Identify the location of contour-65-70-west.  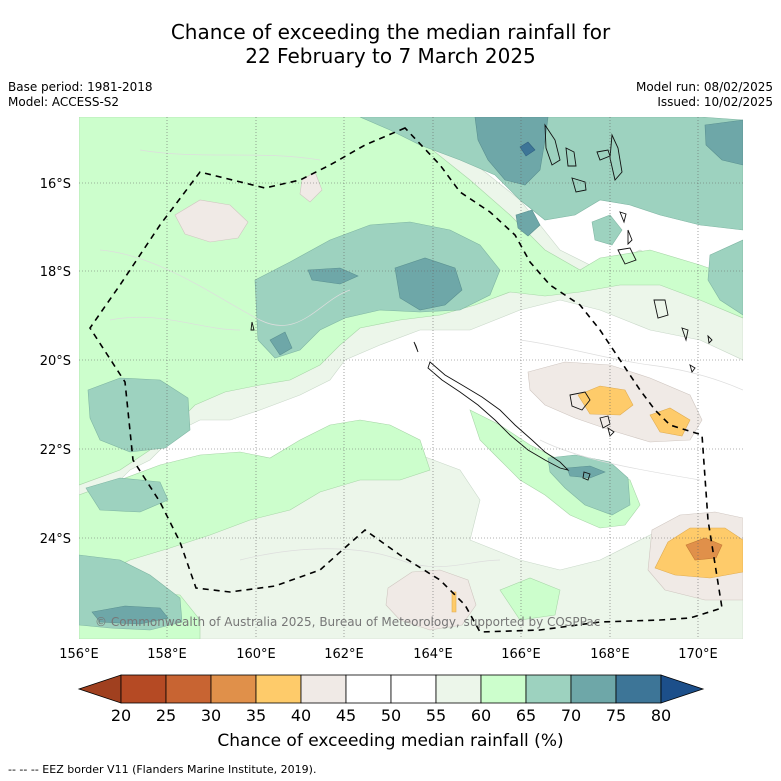
(139, 415).